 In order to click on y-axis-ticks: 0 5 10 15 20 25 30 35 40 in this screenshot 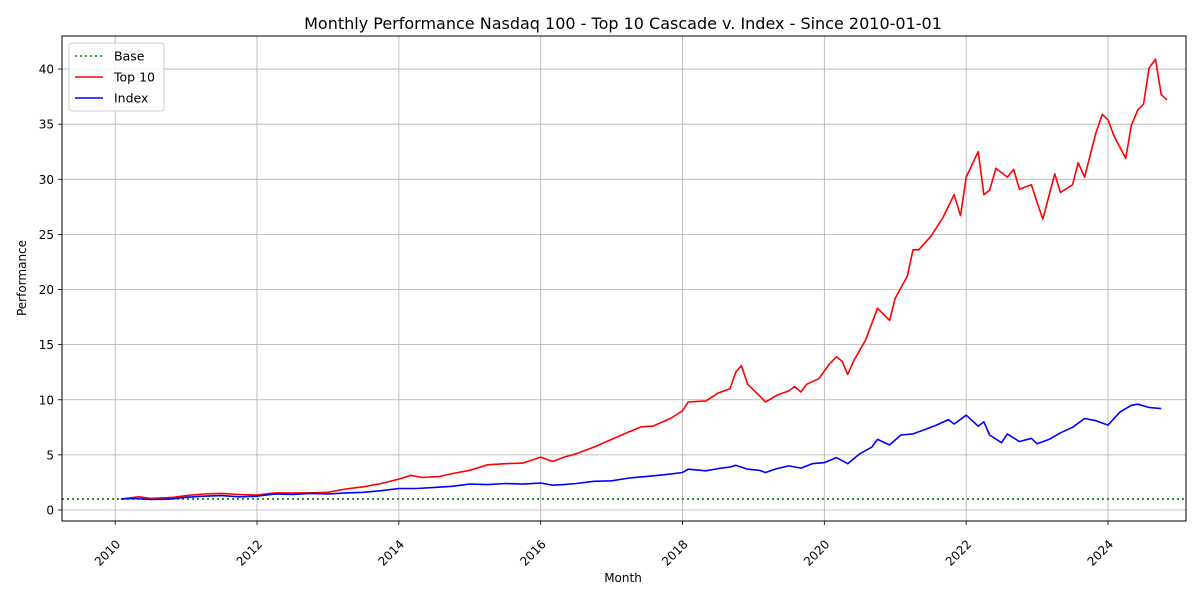, I will do `click(50, 290)`.